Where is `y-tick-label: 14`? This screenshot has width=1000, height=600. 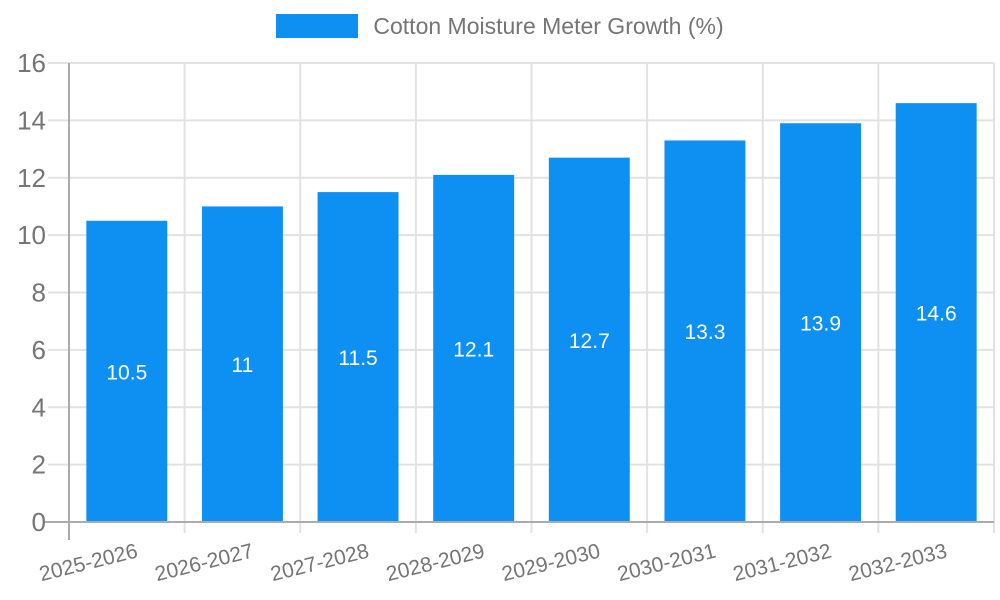 y-tick-label: 14 is located at coordinates (31, 120).